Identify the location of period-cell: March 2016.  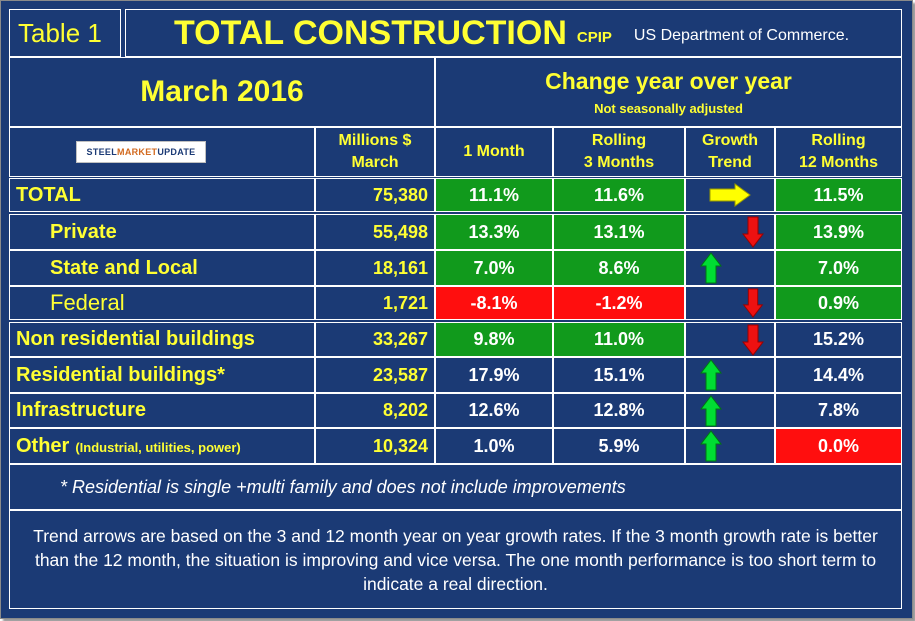
(222, 92).